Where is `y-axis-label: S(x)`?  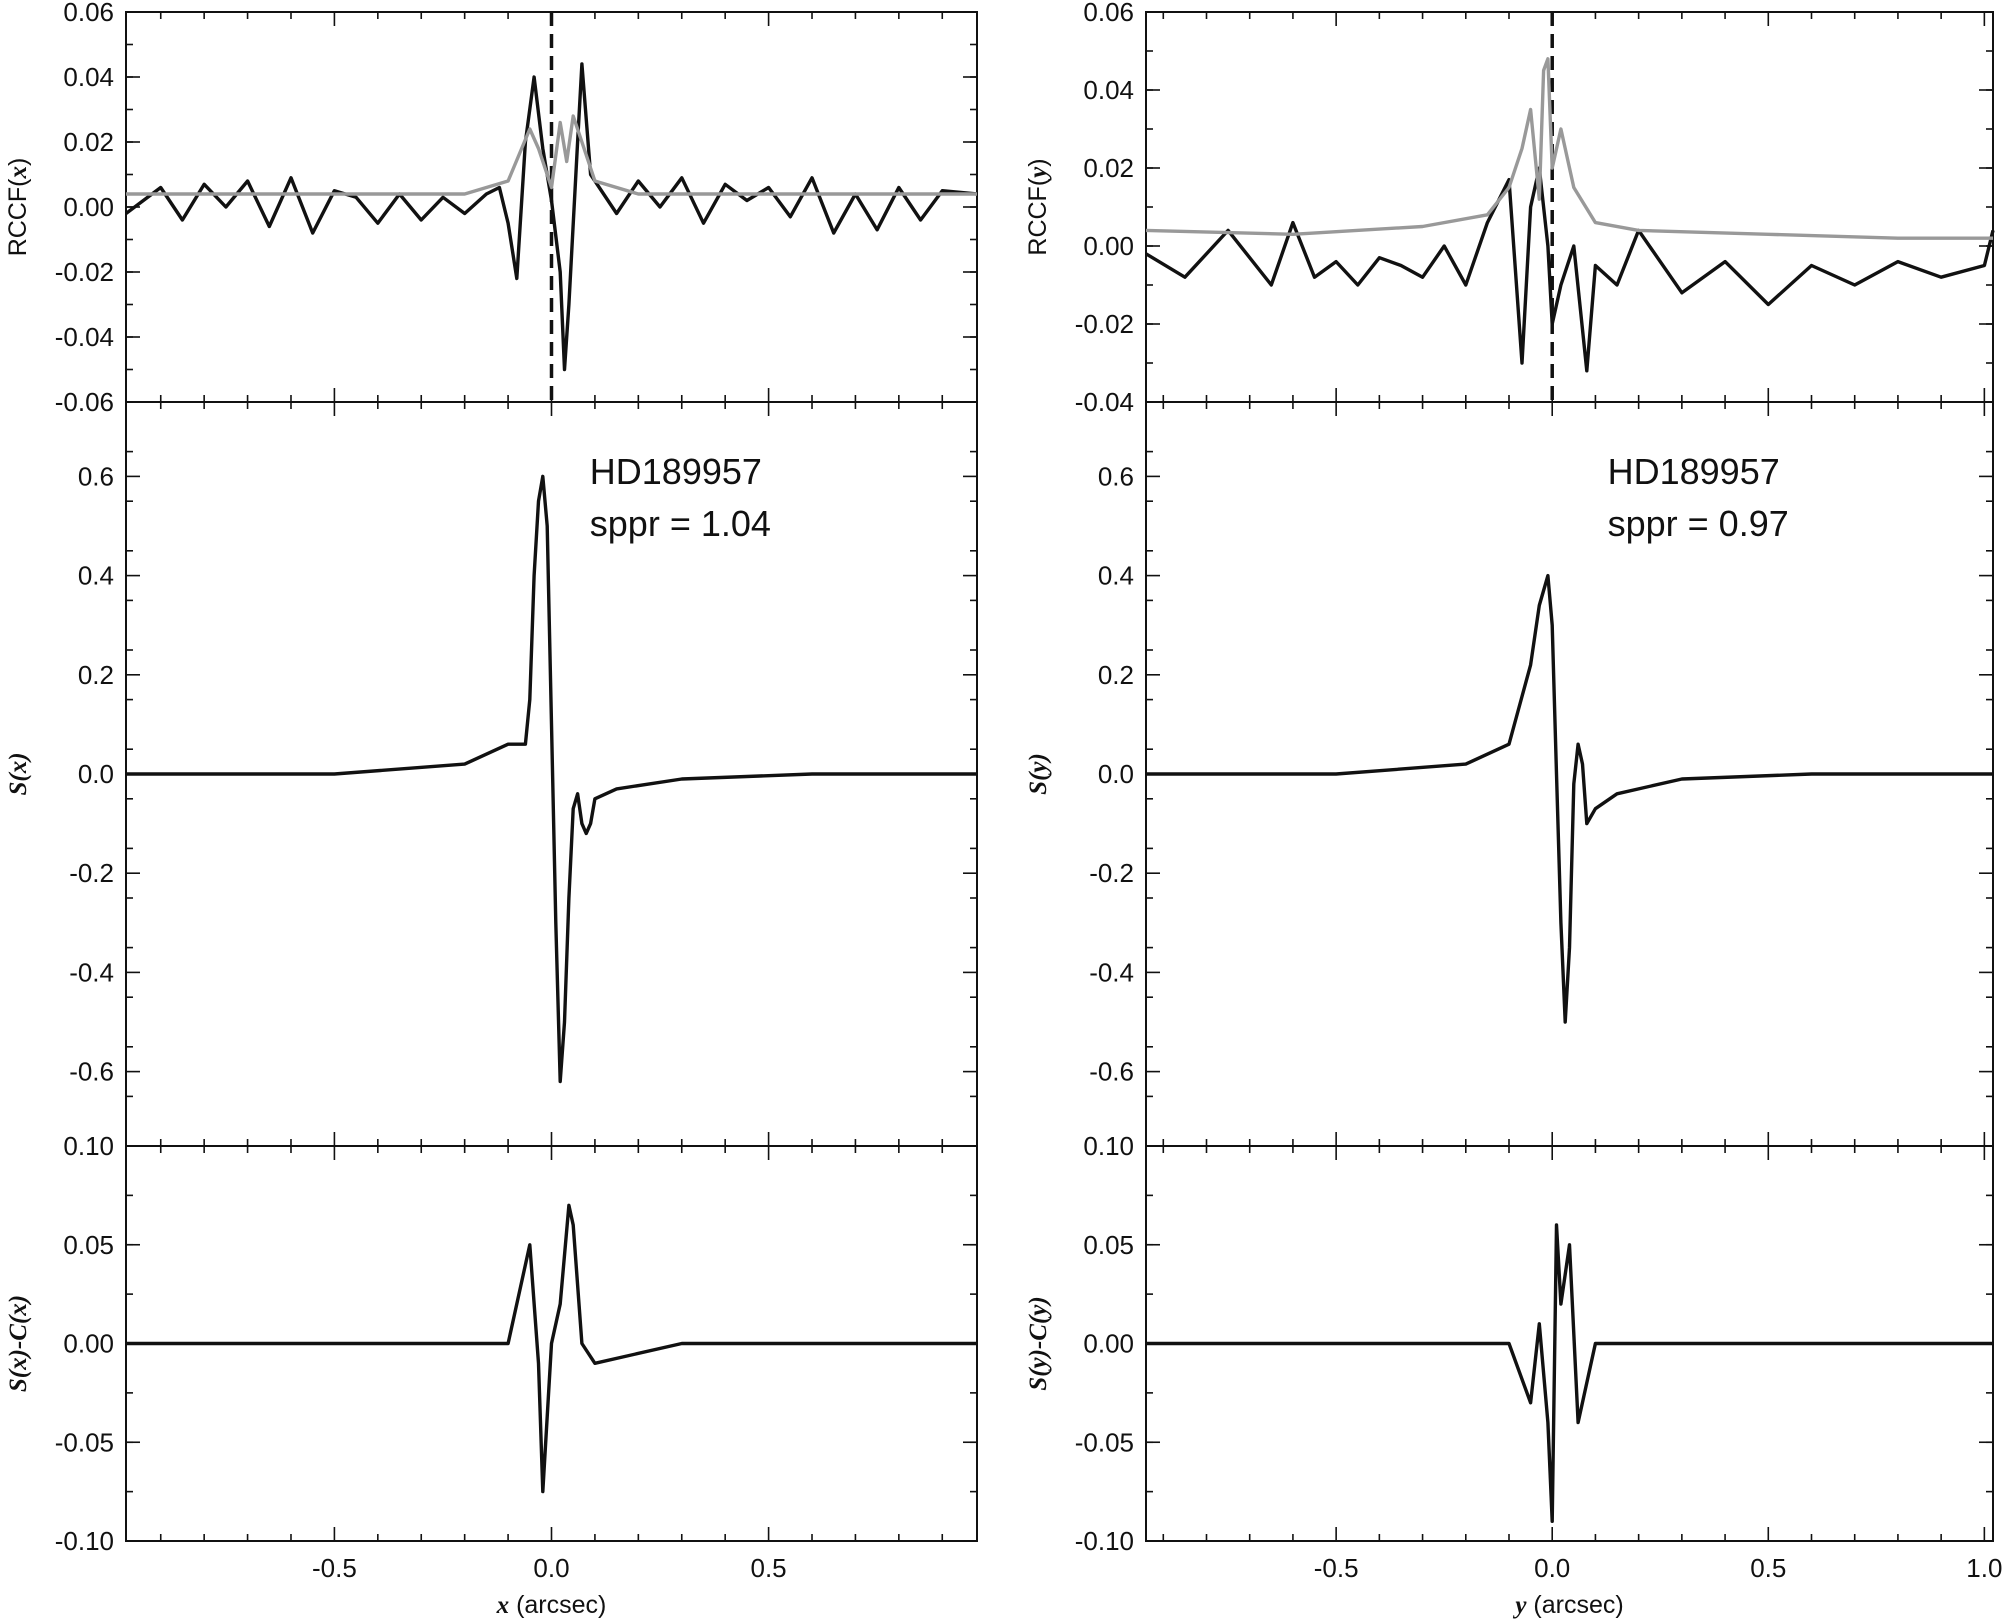 y-axis-label: S(x) is located at coordinates (18, 773).